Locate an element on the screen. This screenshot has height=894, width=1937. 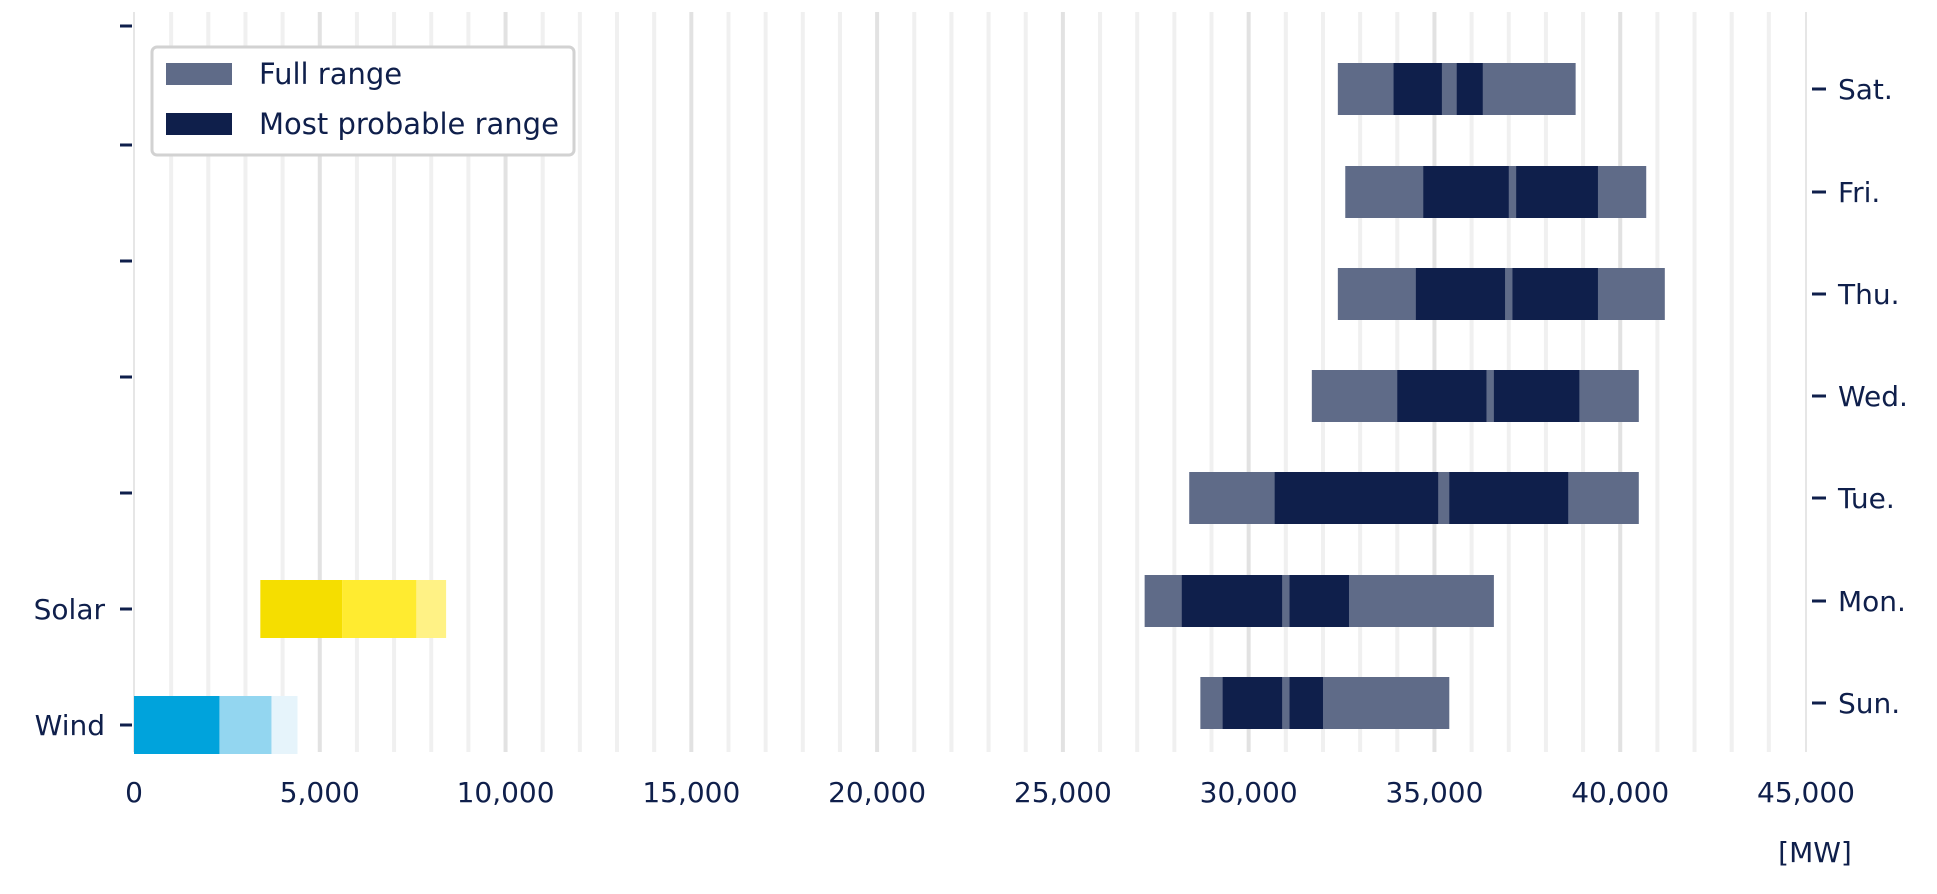
day-label: Thu. is located at coordinates (1868, 294).